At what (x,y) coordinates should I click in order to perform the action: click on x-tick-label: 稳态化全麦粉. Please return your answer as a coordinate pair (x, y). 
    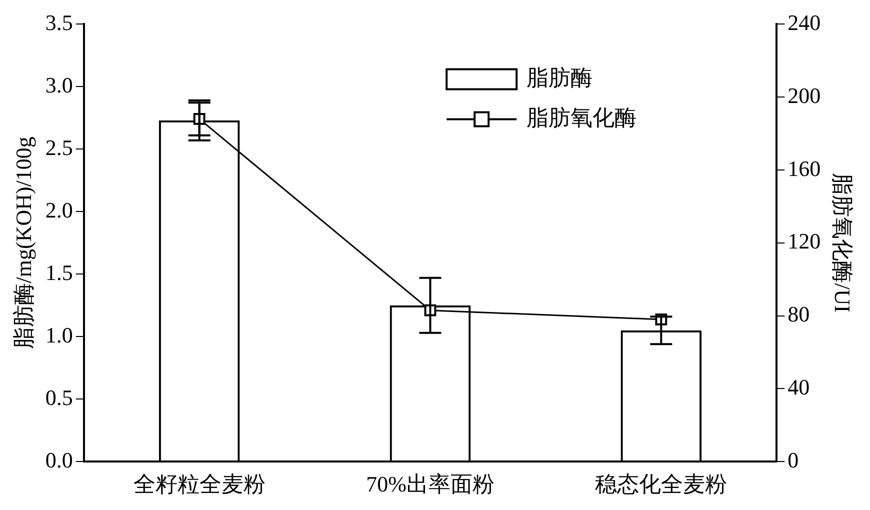
    Looking at the image, I should click on (661, 484).